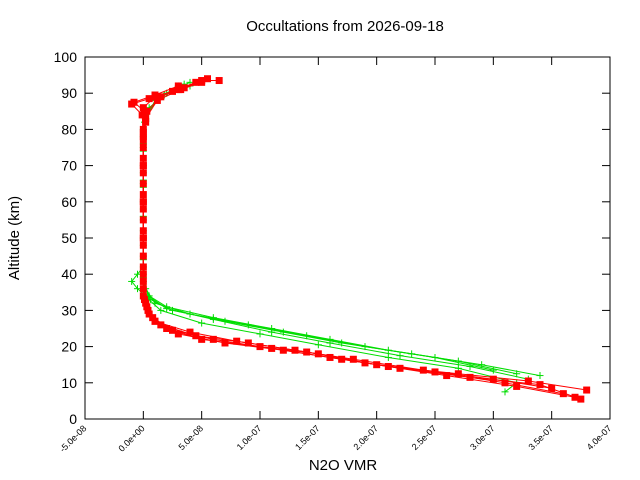 Image resolution: width=640 pixels, height=480 pixels. I want to click on x-tick-label: 2.0e-07, so click(365, 437).